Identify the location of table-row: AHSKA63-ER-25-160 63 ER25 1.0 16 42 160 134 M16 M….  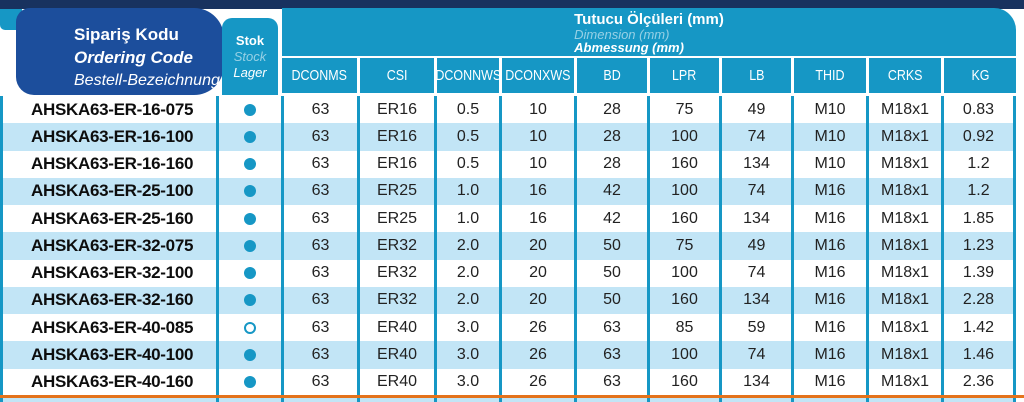
(508, 219).